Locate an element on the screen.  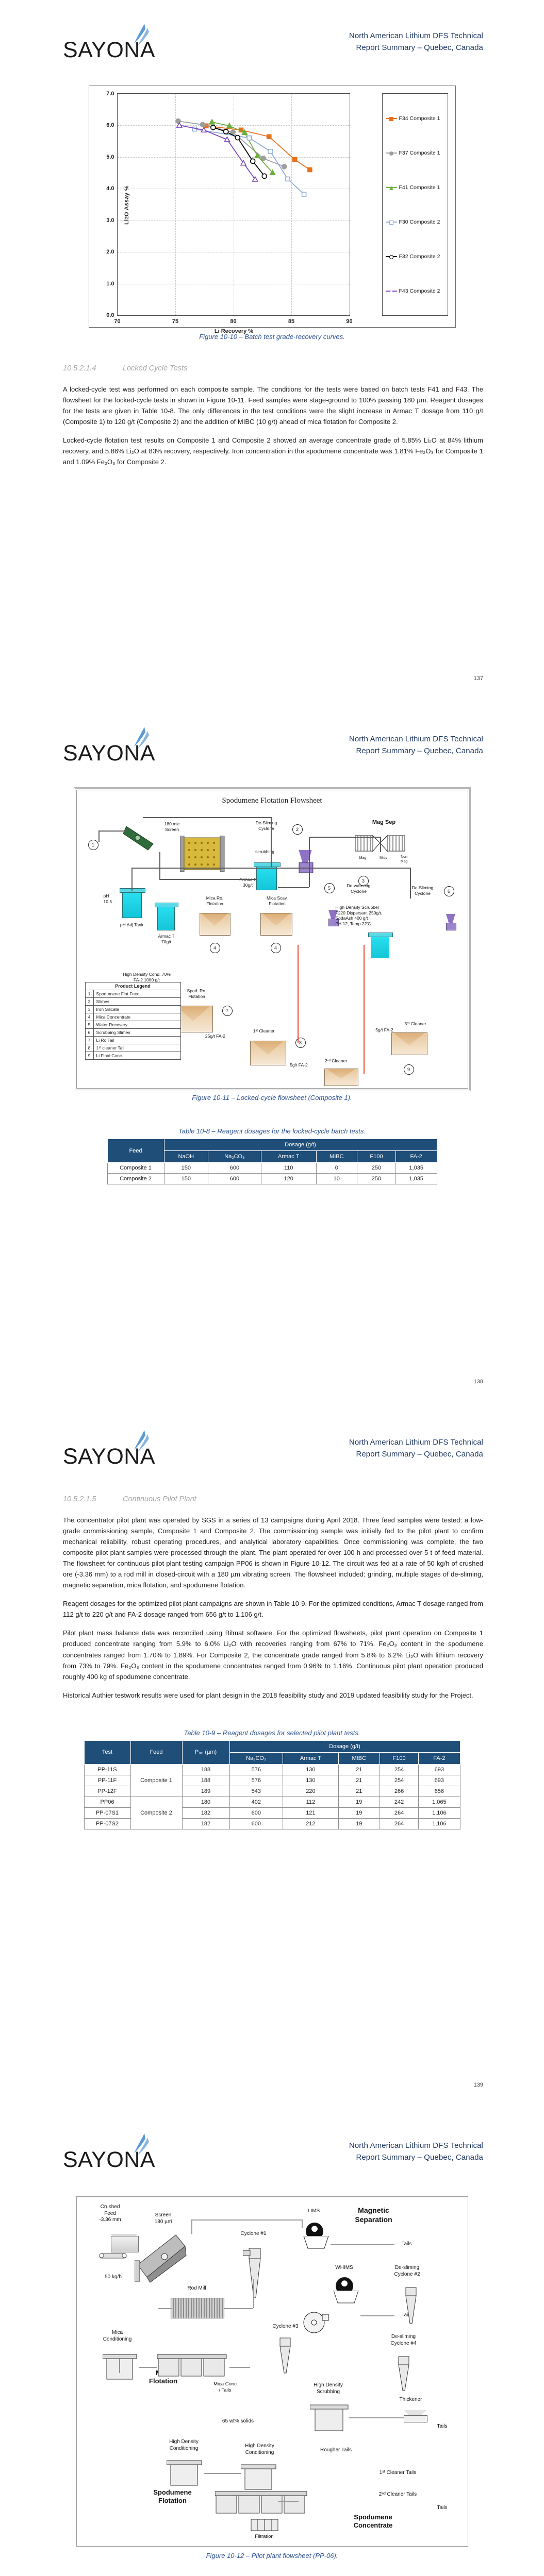
cyclone-1-label: Cyclone #1 is located at coordinates (253, 2233).